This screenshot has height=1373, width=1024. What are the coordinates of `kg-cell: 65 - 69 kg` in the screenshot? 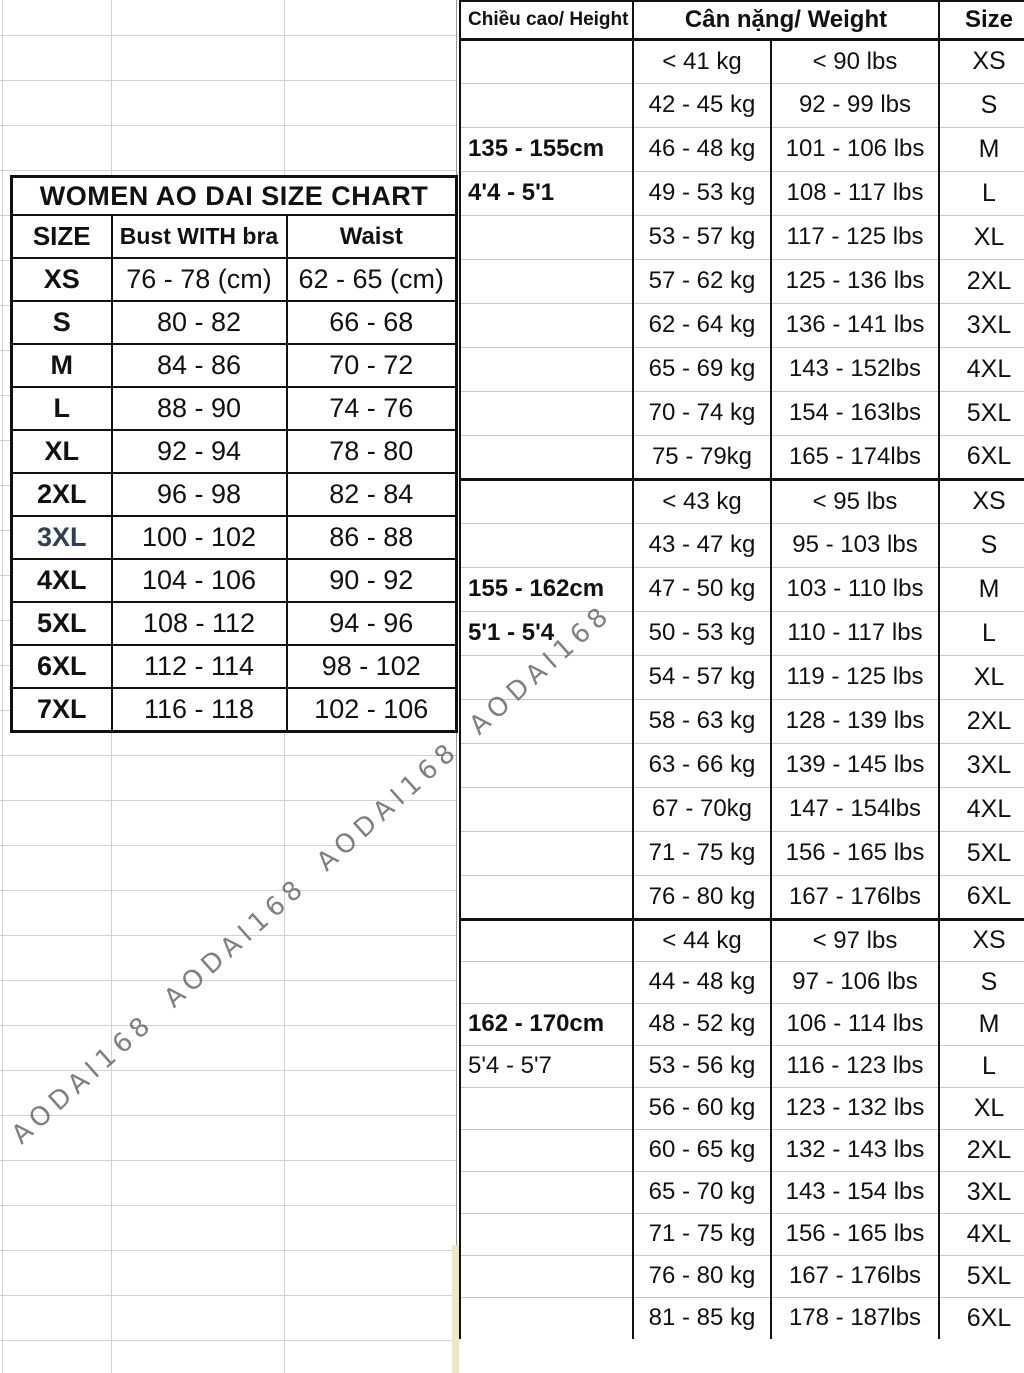 It's located at (702, 368).